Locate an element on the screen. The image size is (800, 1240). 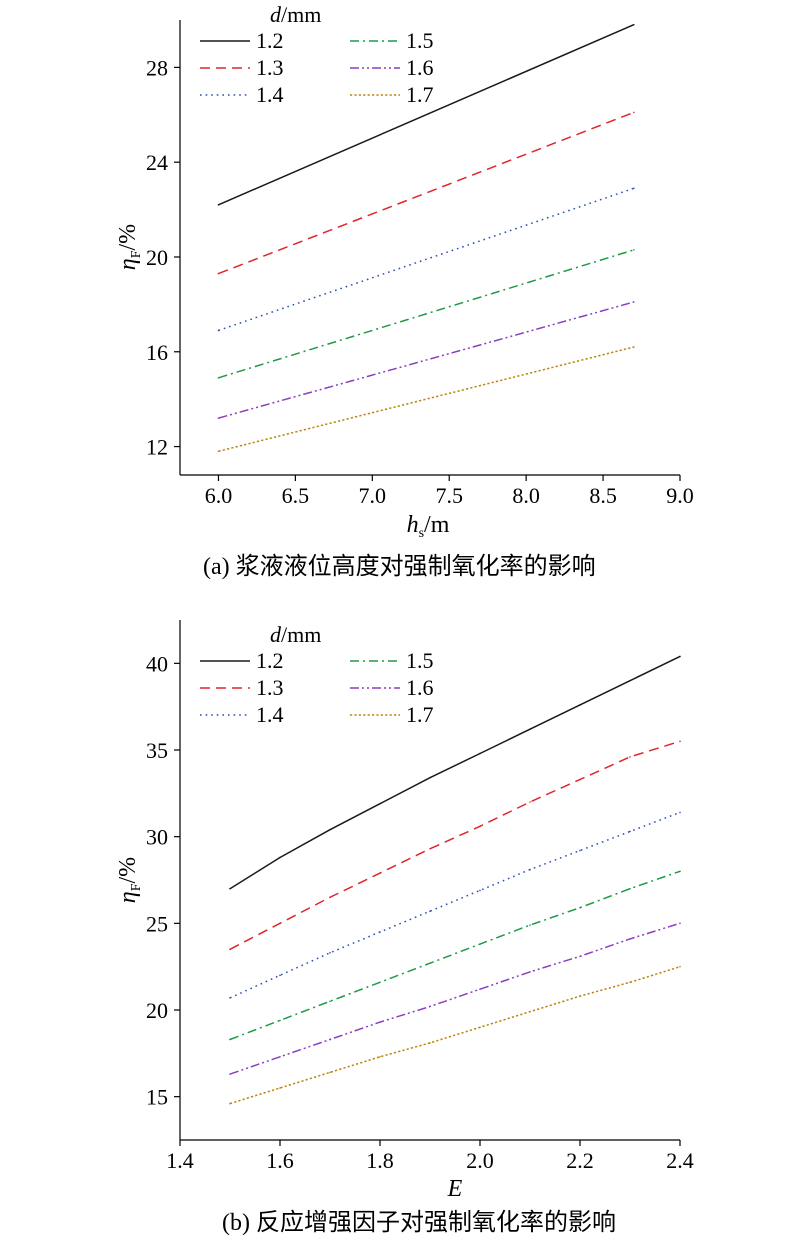
legend-label-1.6: 1.6 is located at coordinates (420, 67).